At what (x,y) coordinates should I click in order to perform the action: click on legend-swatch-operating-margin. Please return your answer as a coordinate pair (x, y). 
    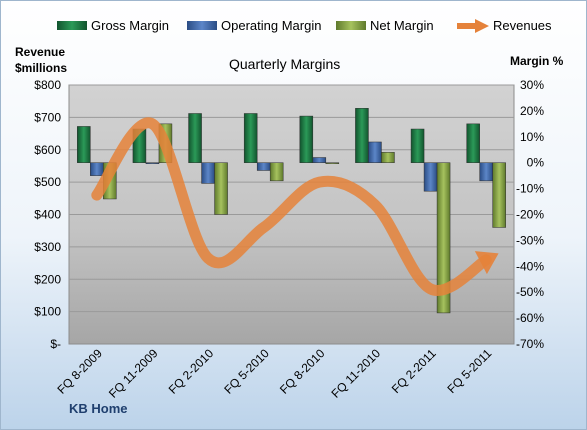
    Looking at the image, I should click on (202, 25).